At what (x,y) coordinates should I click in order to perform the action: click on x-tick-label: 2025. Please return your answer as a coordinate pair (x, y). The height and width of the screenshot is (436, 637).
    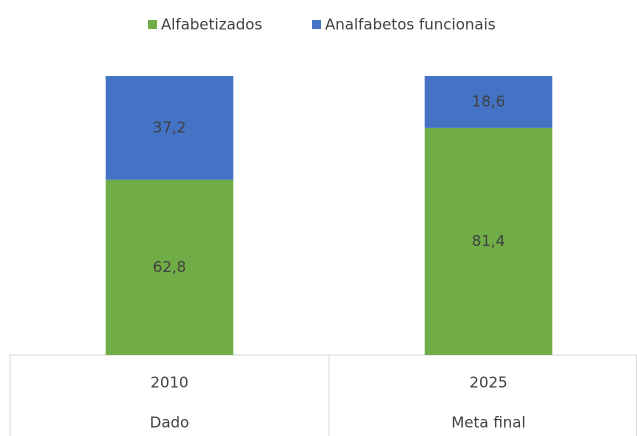
    Looking at the image, I should click on (488, 383).